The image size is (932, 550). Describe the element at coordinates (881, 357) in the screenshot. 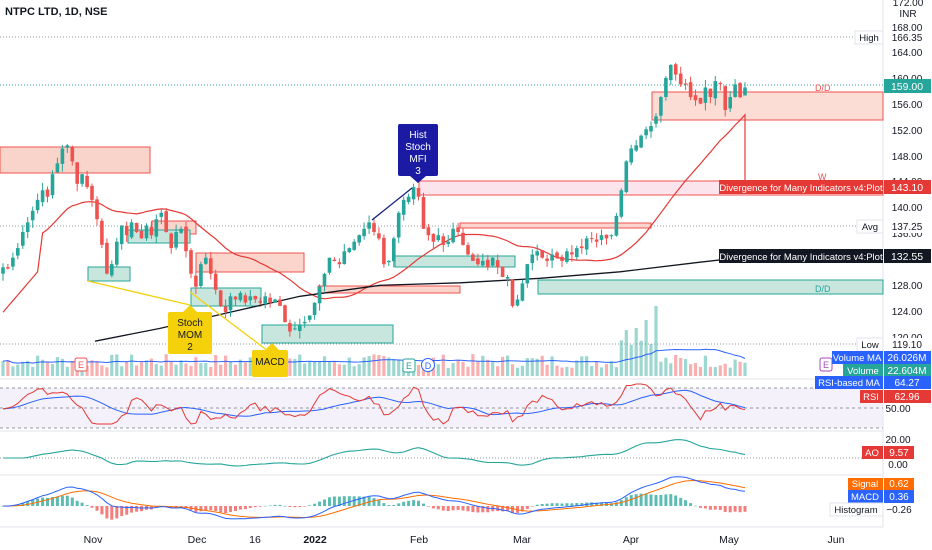

I see `volume-ma-label: Volume MA 26.026M` at that location.